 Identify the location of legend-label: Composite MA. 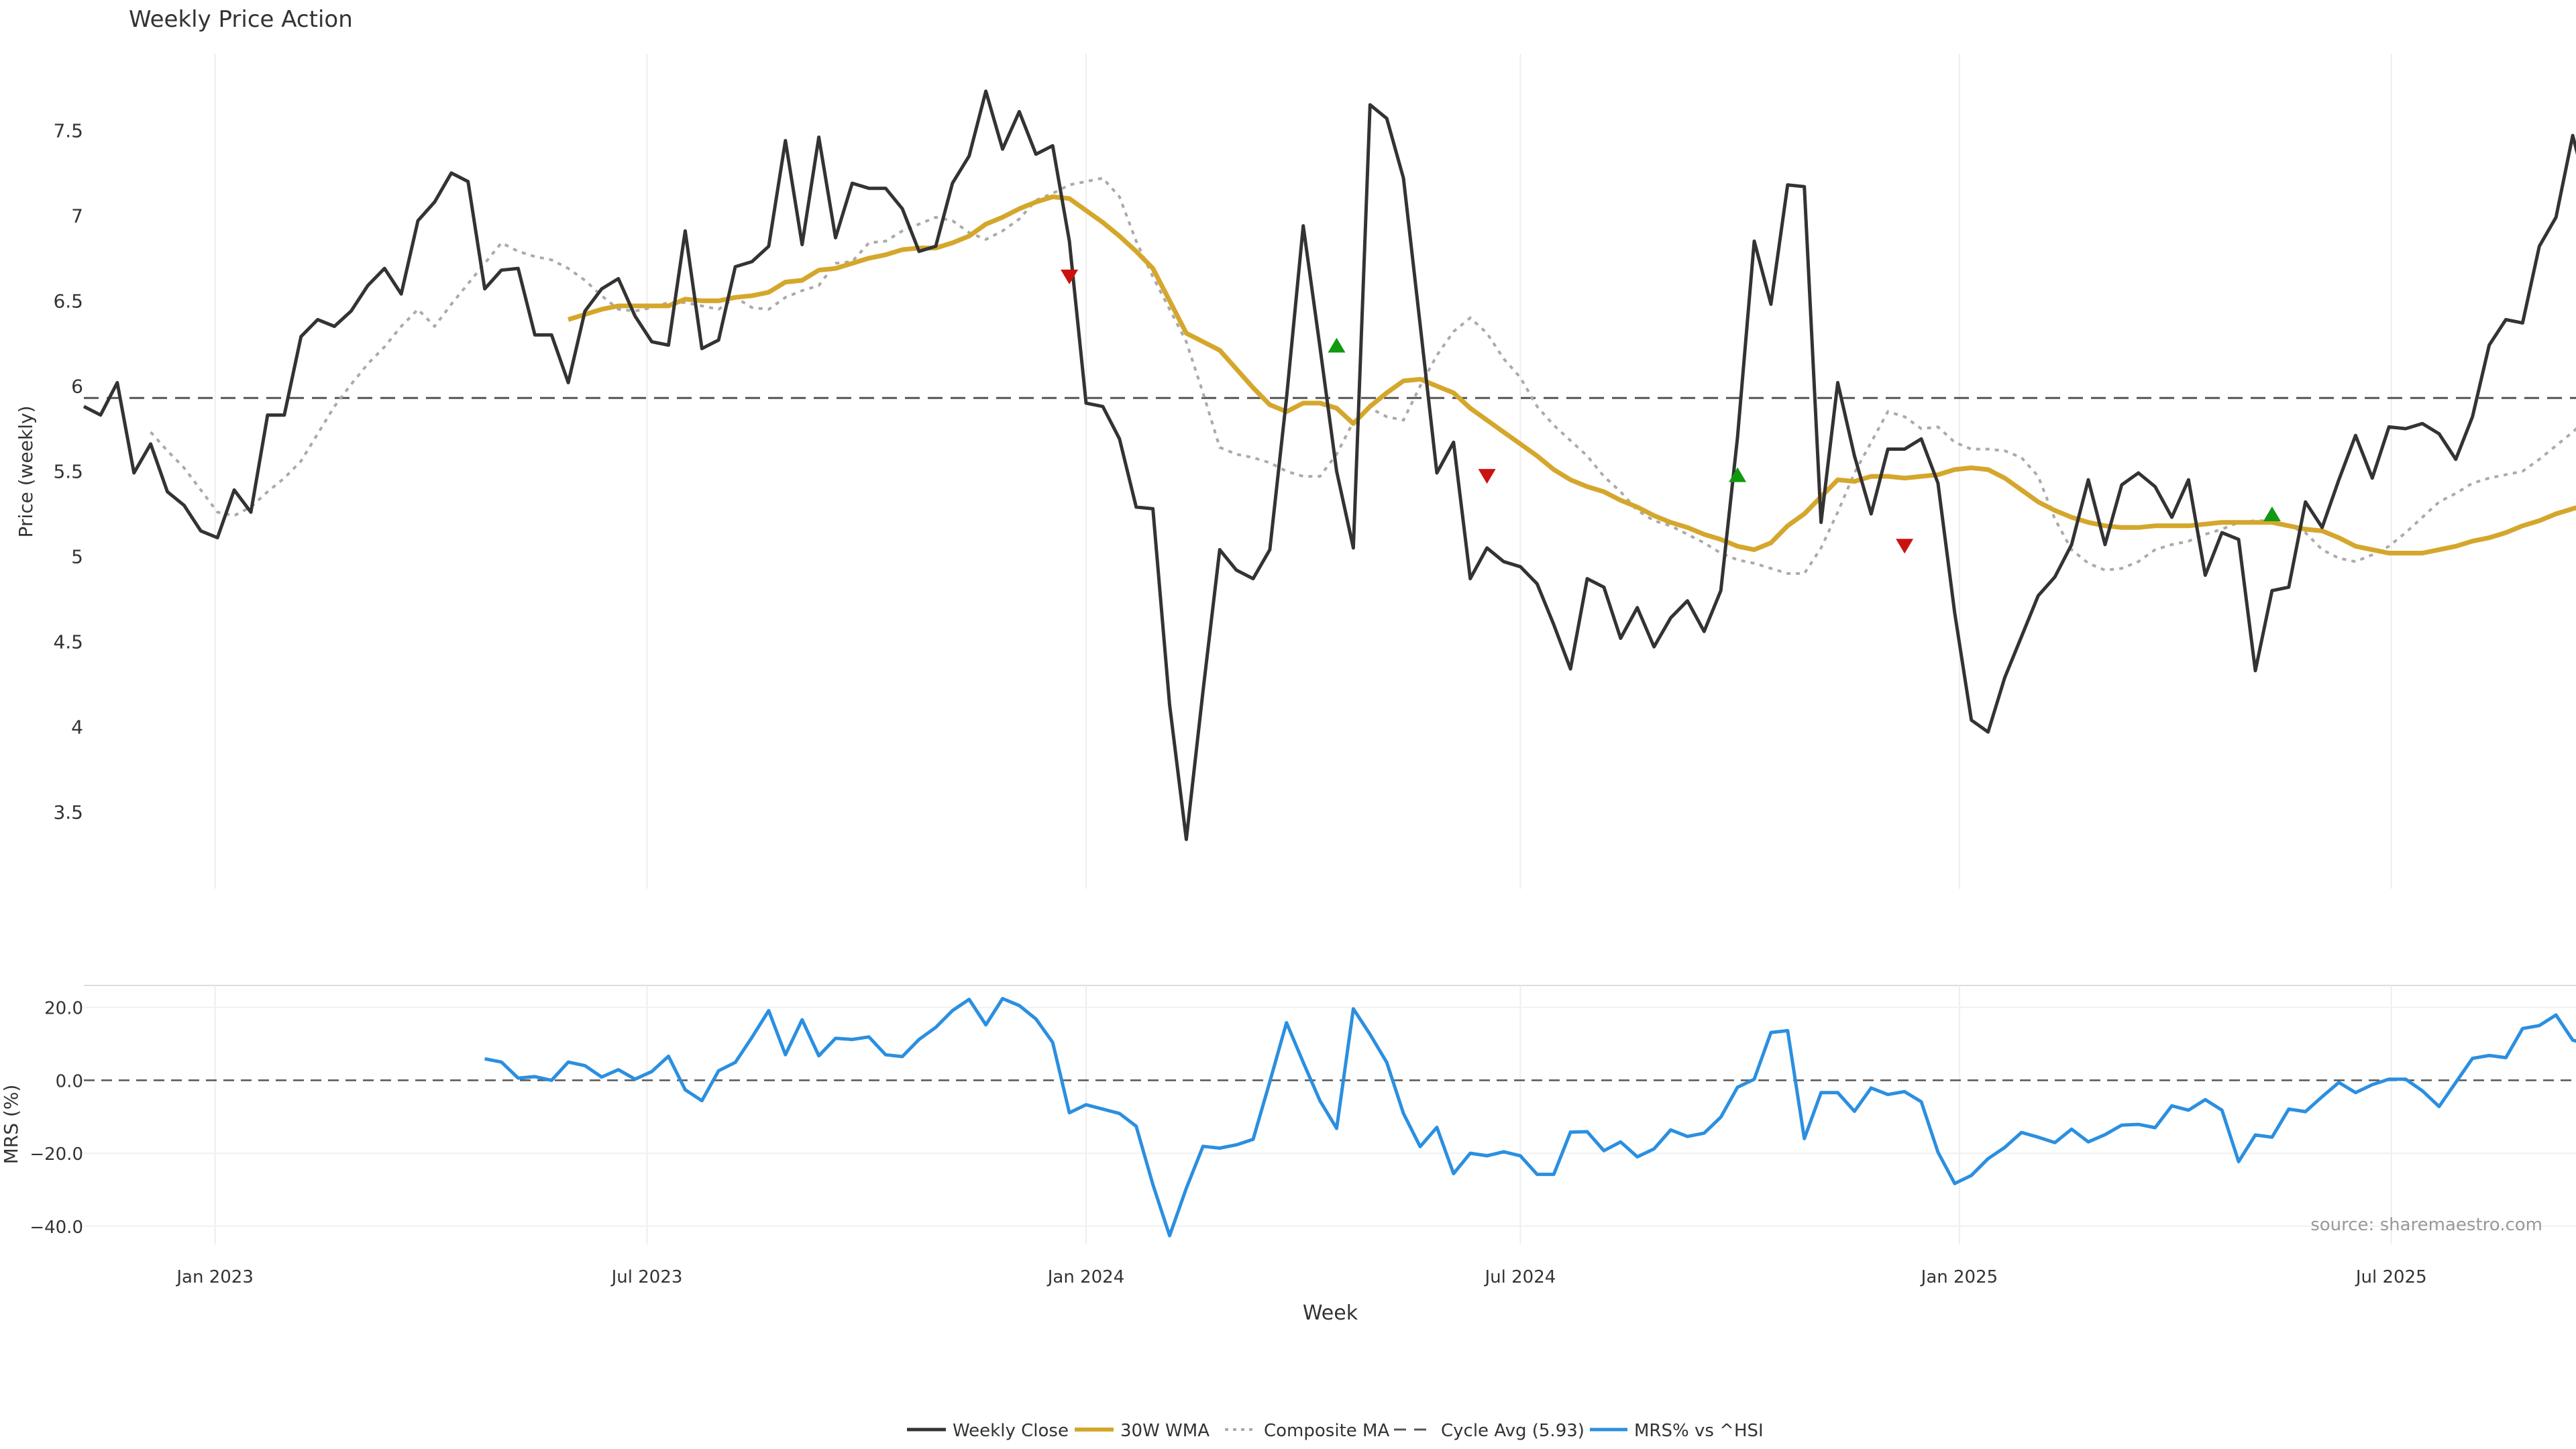
(1326, 1431).